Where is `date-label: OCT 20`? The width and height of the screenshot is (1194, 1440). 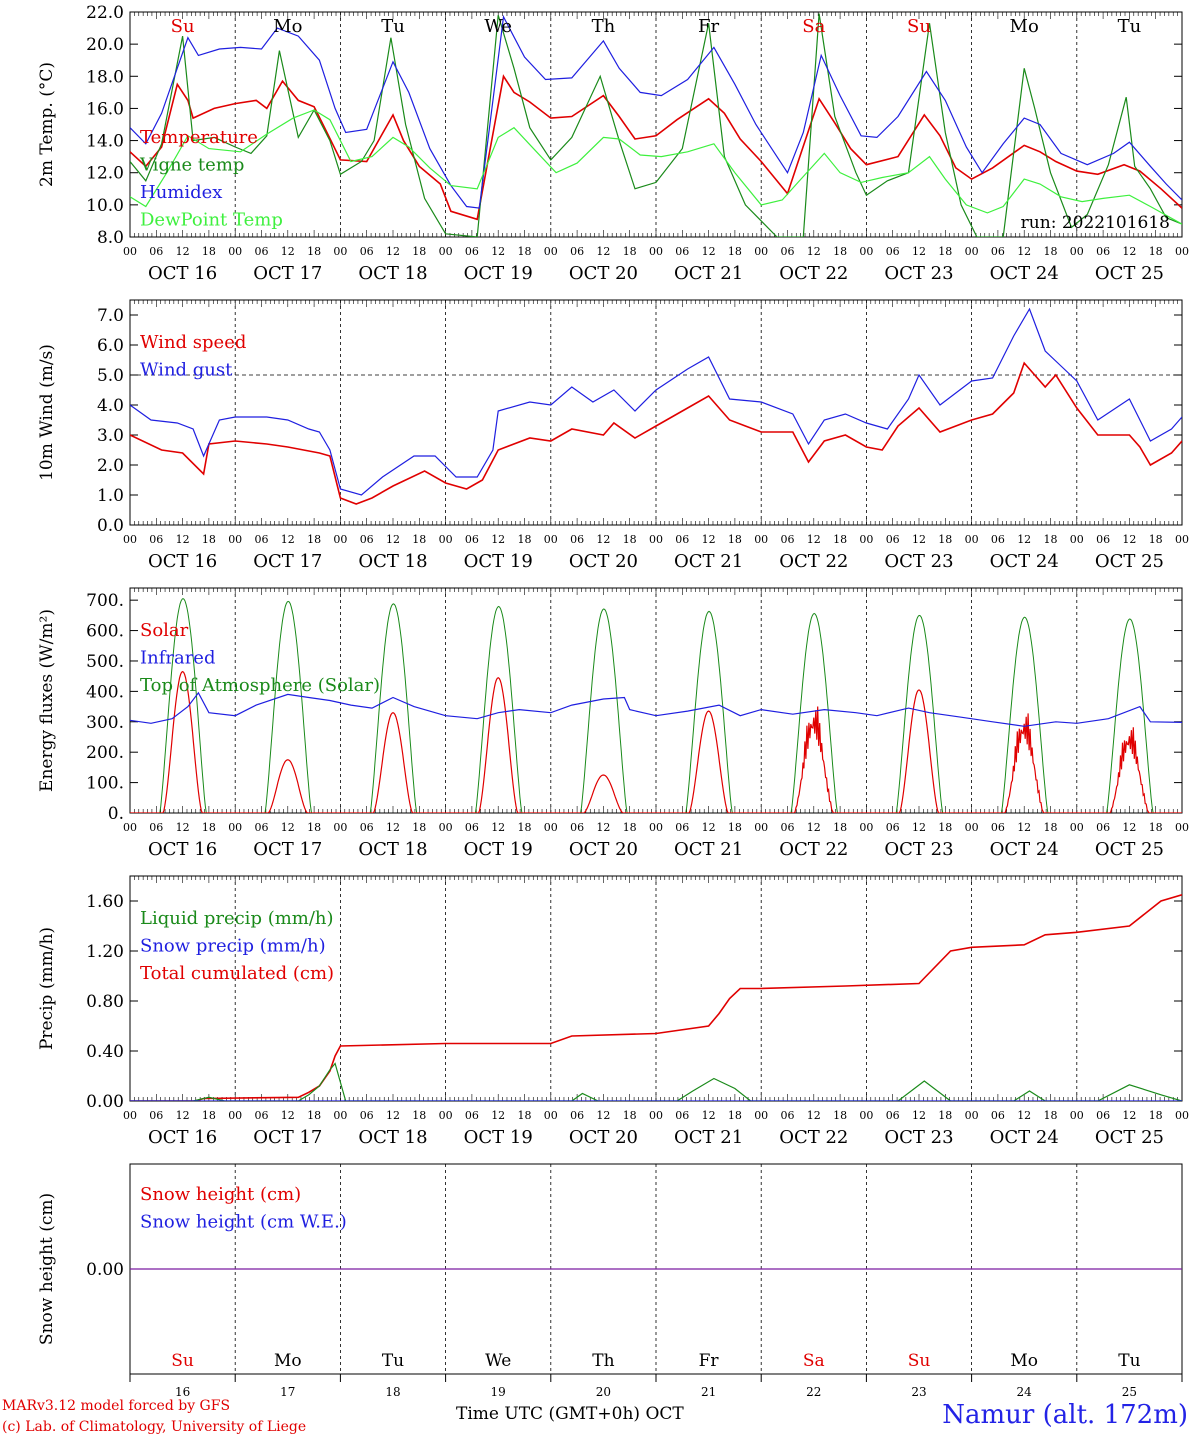 date-label: OCT 20 is located at coordinates (603, 273).